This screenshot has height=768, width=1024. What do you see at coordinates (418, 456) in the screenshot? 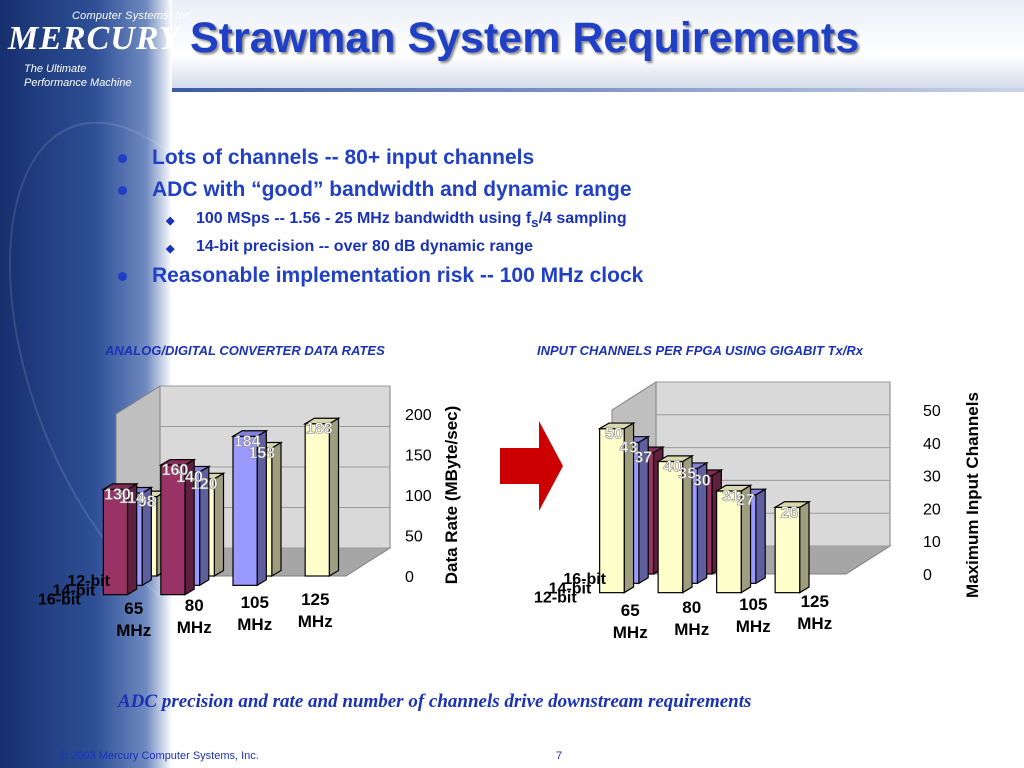
I see `y-tick-label: 150` at bounding box center [418, 456].